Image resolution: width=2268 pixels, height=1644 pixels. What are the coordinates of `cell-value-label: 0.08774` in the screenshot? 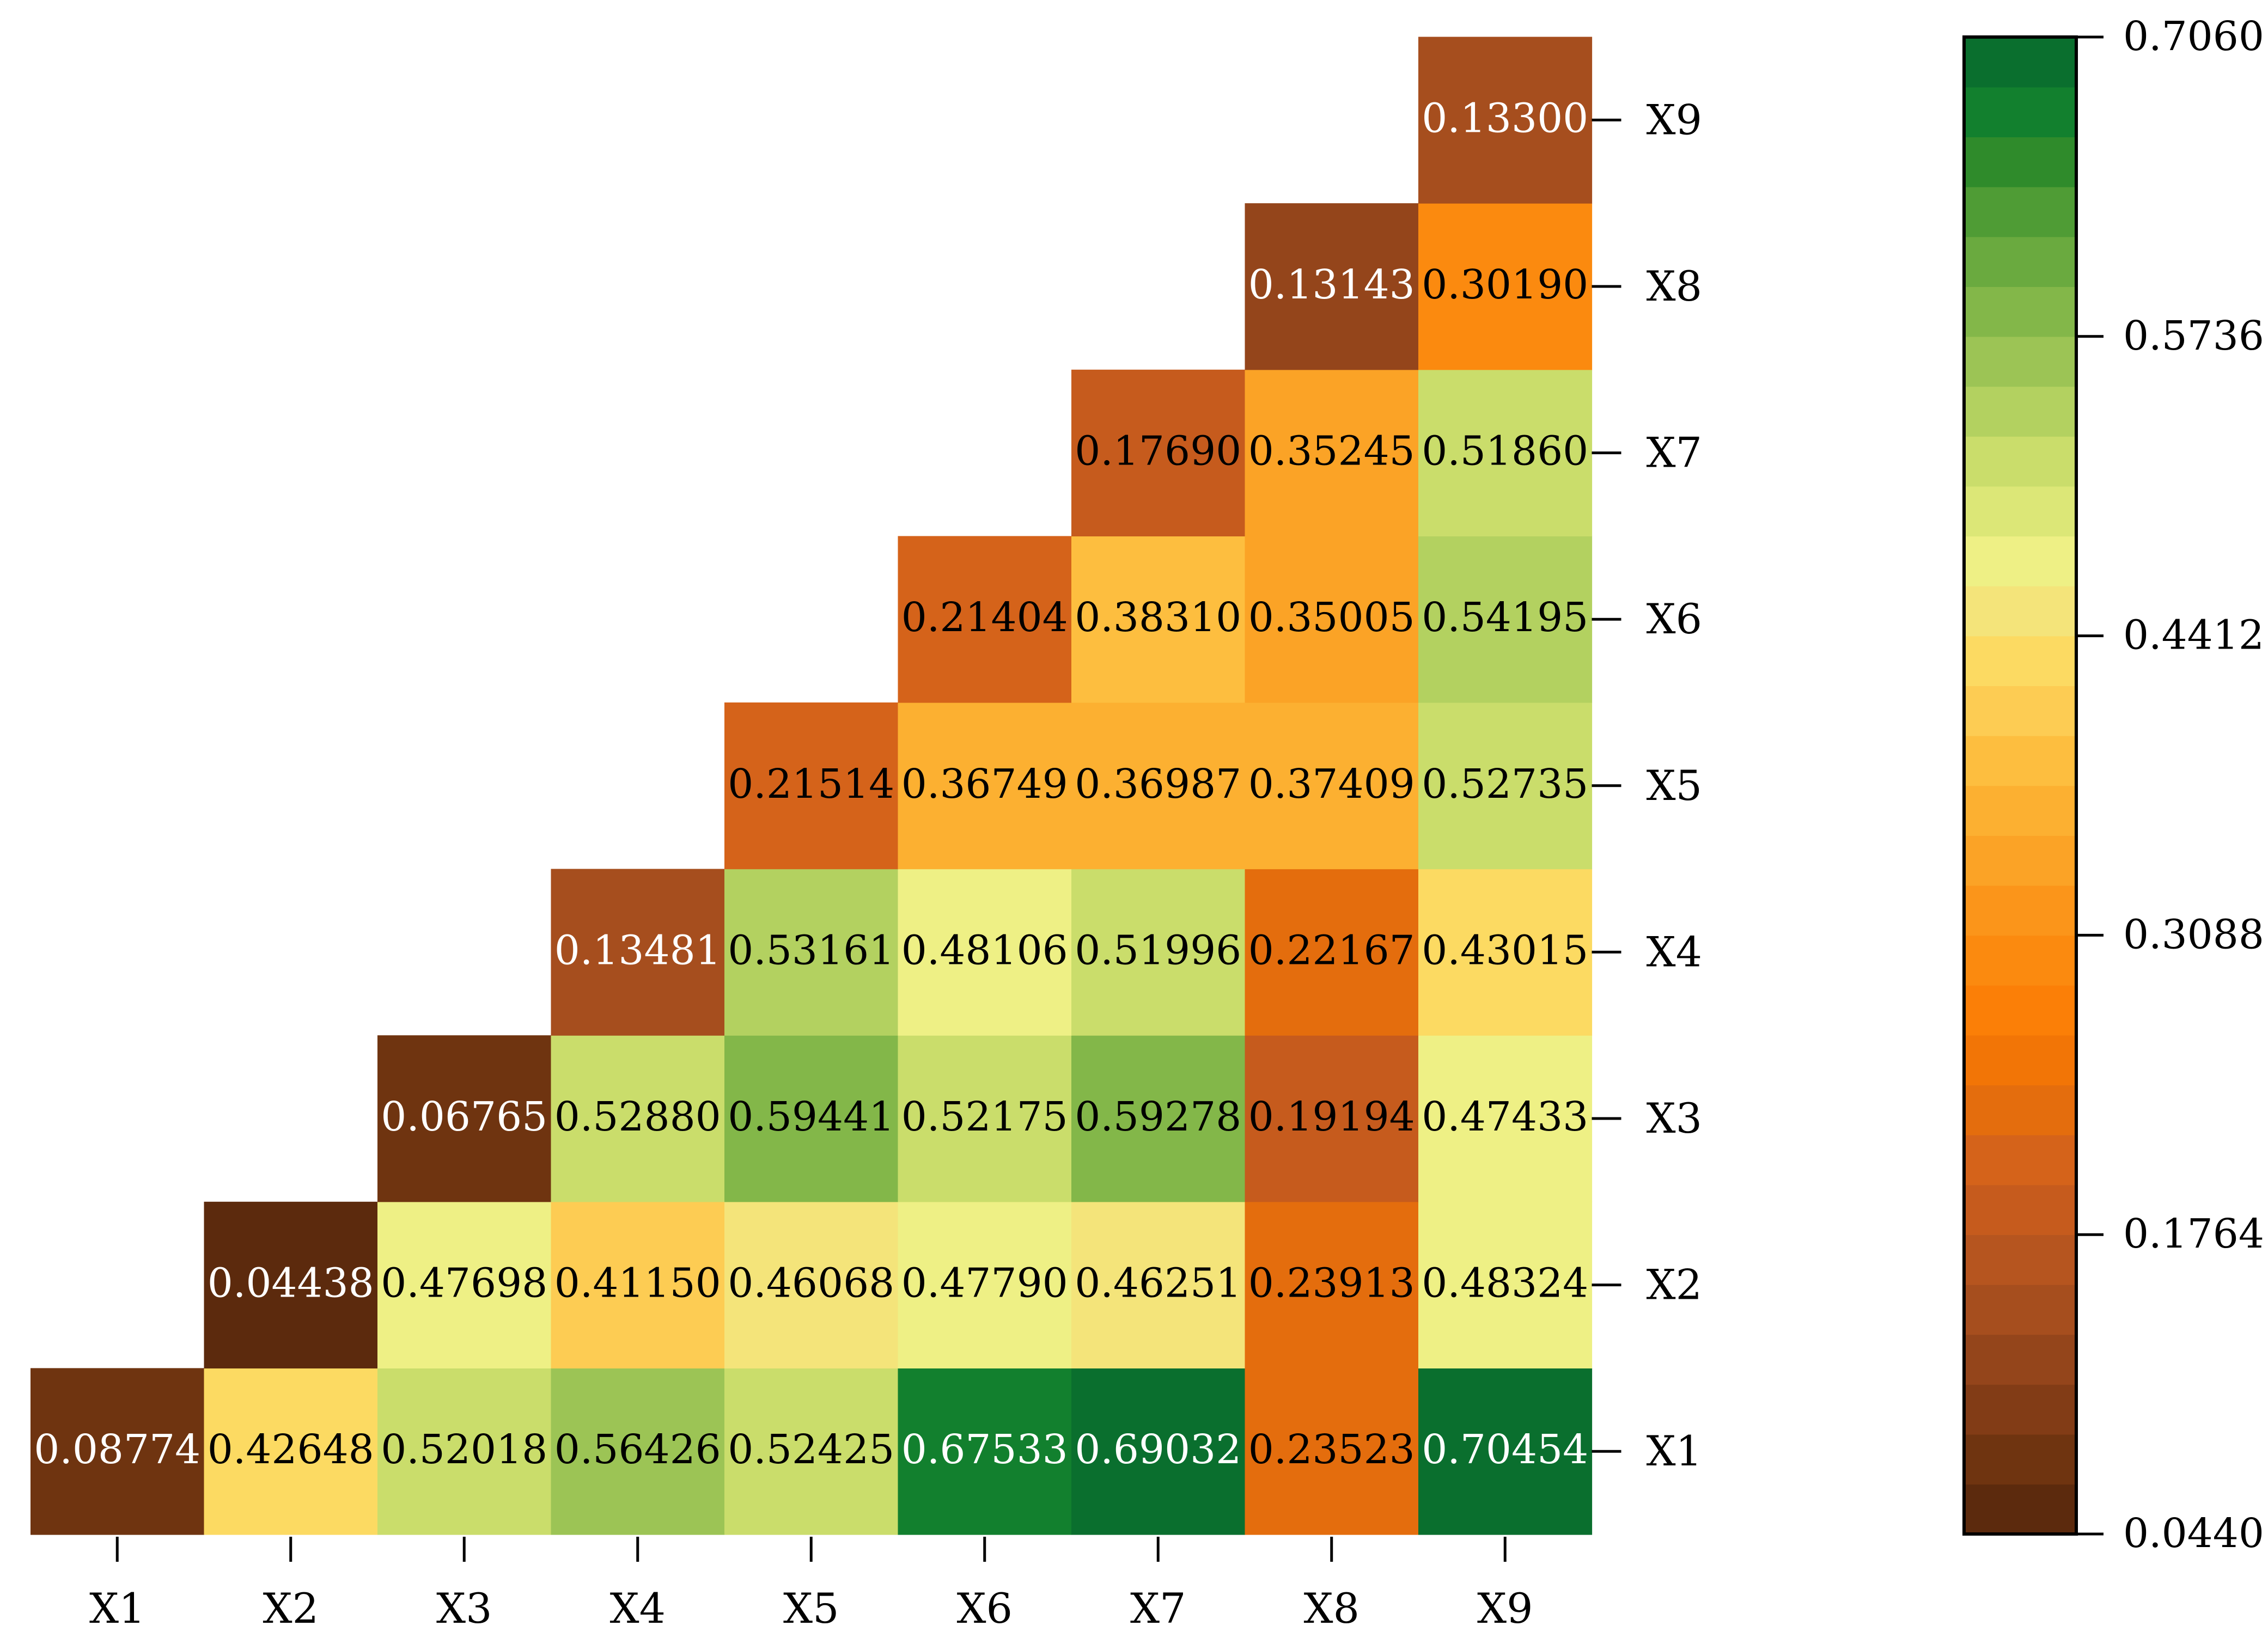 It's located at (117, 1449).